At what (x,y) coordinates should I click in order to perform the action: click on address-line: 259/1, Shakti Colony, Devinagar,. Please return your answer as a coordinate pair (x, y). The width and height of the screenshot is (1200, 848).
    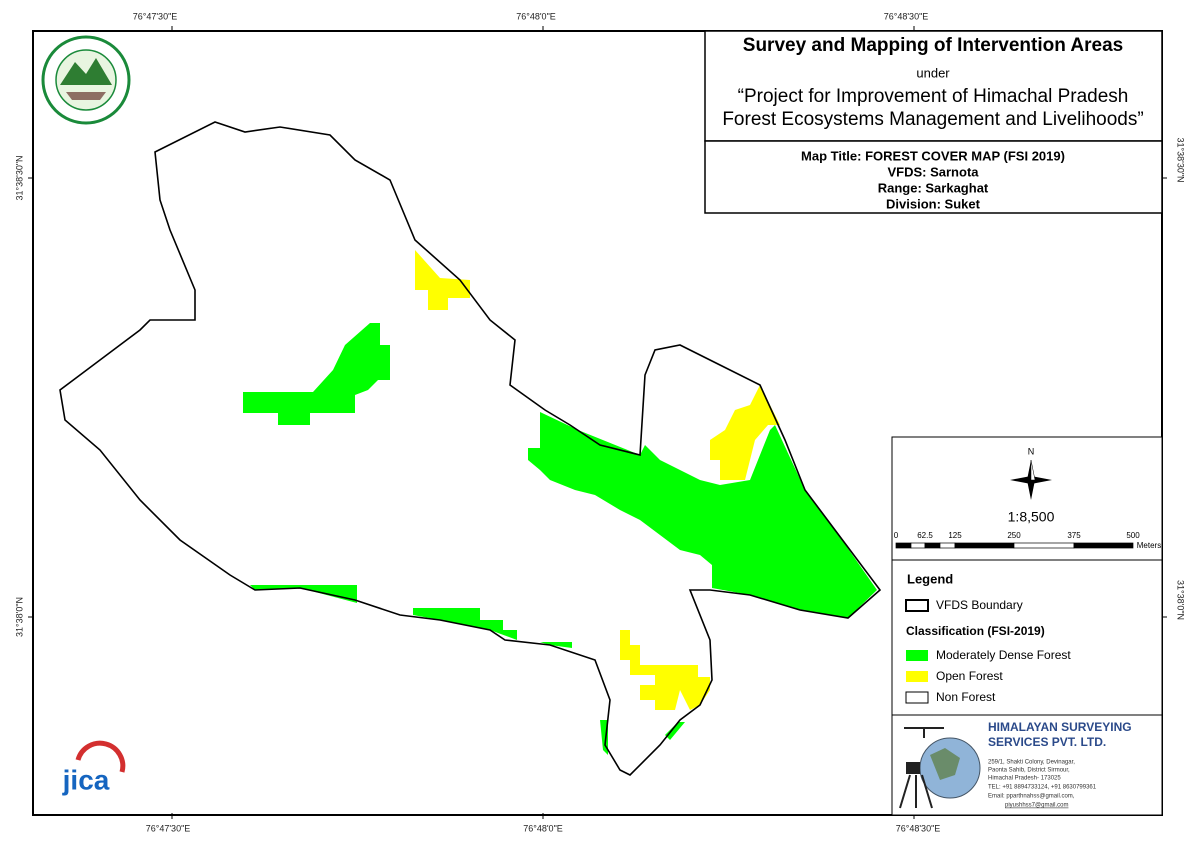
    Looking at the image, I should click on (1031, 763).